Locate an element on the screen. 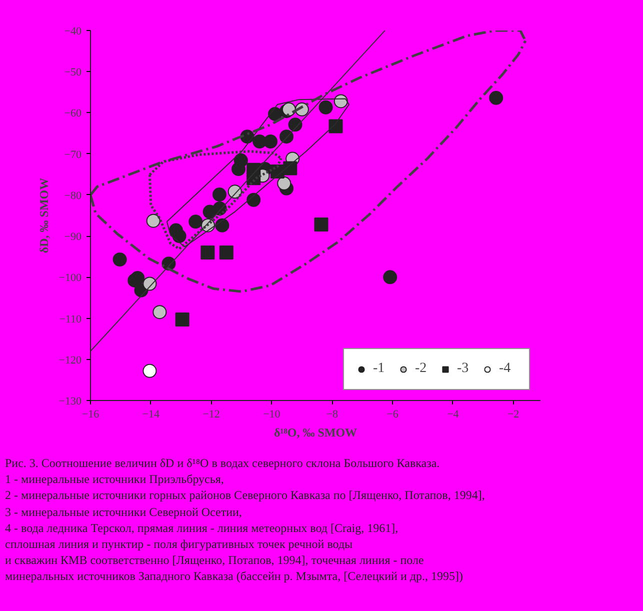 This screenshot has width=643, height=611. y-tick-label: −40 is located at coordinates (73, 32).